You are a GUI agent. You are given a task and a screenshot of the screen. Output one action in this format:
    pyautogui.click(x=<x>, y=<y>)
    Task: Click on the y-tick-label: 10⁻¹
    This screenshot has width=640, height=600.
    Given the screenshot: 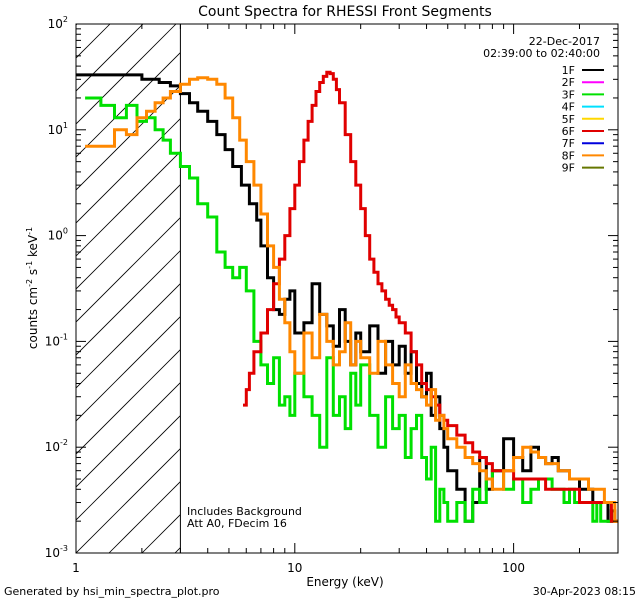 What is the action you would take?
    pyautogui.click(x=56, y=340)
    